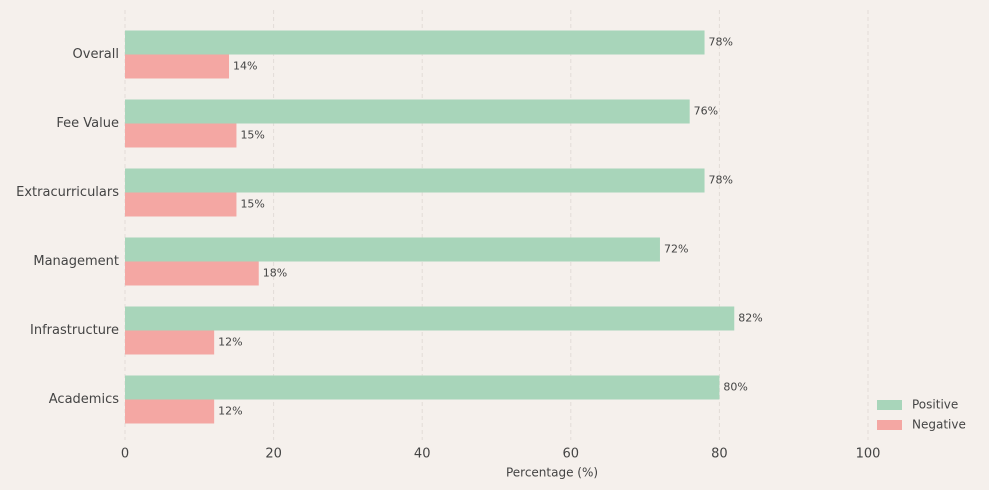 The width and height of the screenshot is (989, 490). What do you see at coordinates (273, 454) in the screenshot?
I see `x-tick-label: 20` at bounding box center [273, 454].